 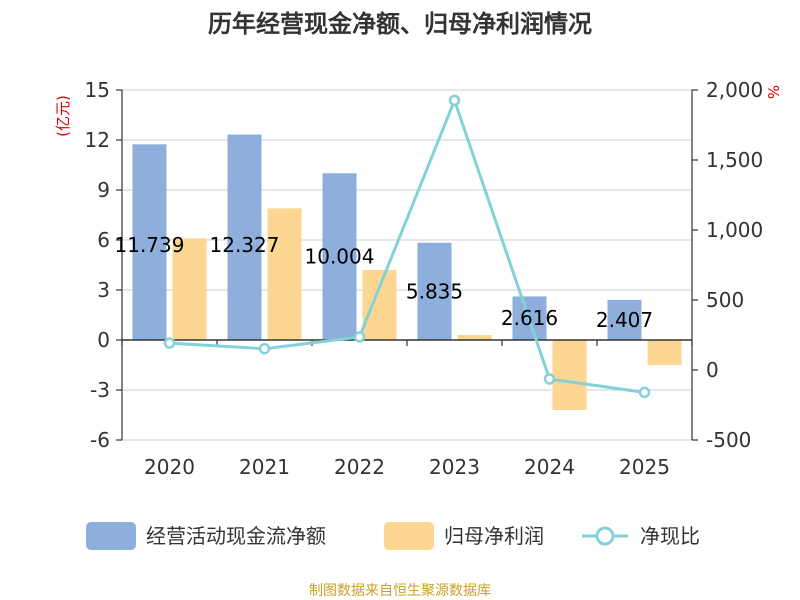 I want to click on legend-swatch-cashflow, so click(x=111, y=536).